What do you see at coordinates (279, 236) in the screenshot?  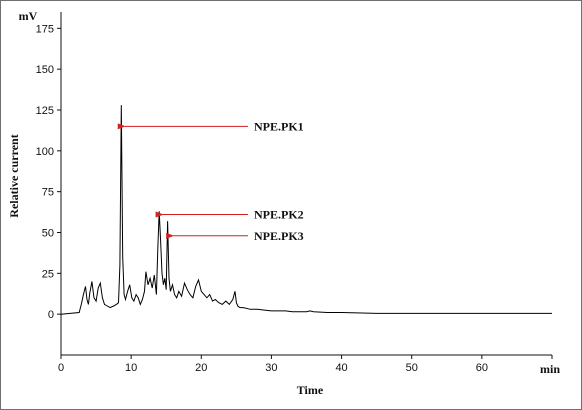 I see `annotation-label: NPE.PK3` at bounding box center [279, 236].